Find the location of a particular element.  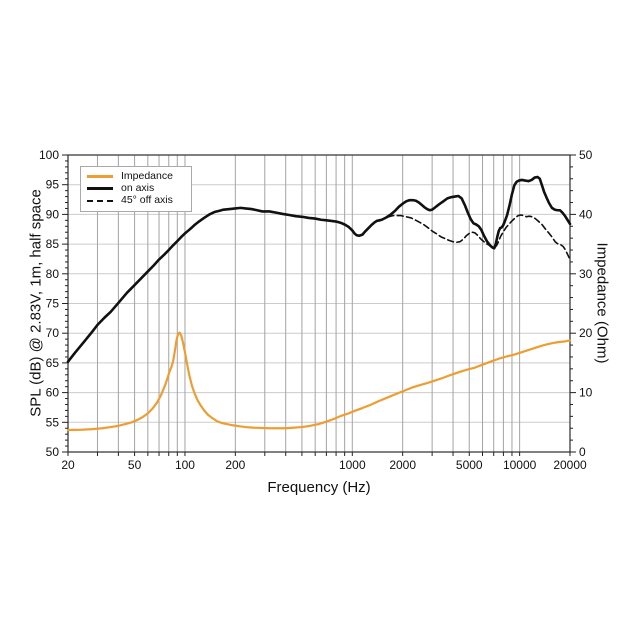

legend: Impedance on axis 45° off axis is located at coordinates (136, 189).